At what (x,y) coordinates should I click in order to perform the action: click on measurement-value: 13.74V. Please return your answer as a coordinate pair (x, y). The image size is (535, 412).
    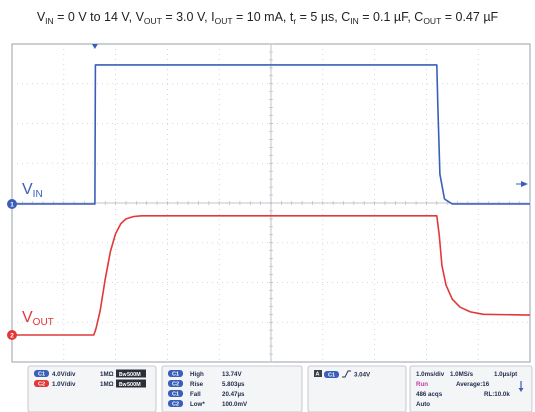
    Looking at the image, I should click on (232, 374).